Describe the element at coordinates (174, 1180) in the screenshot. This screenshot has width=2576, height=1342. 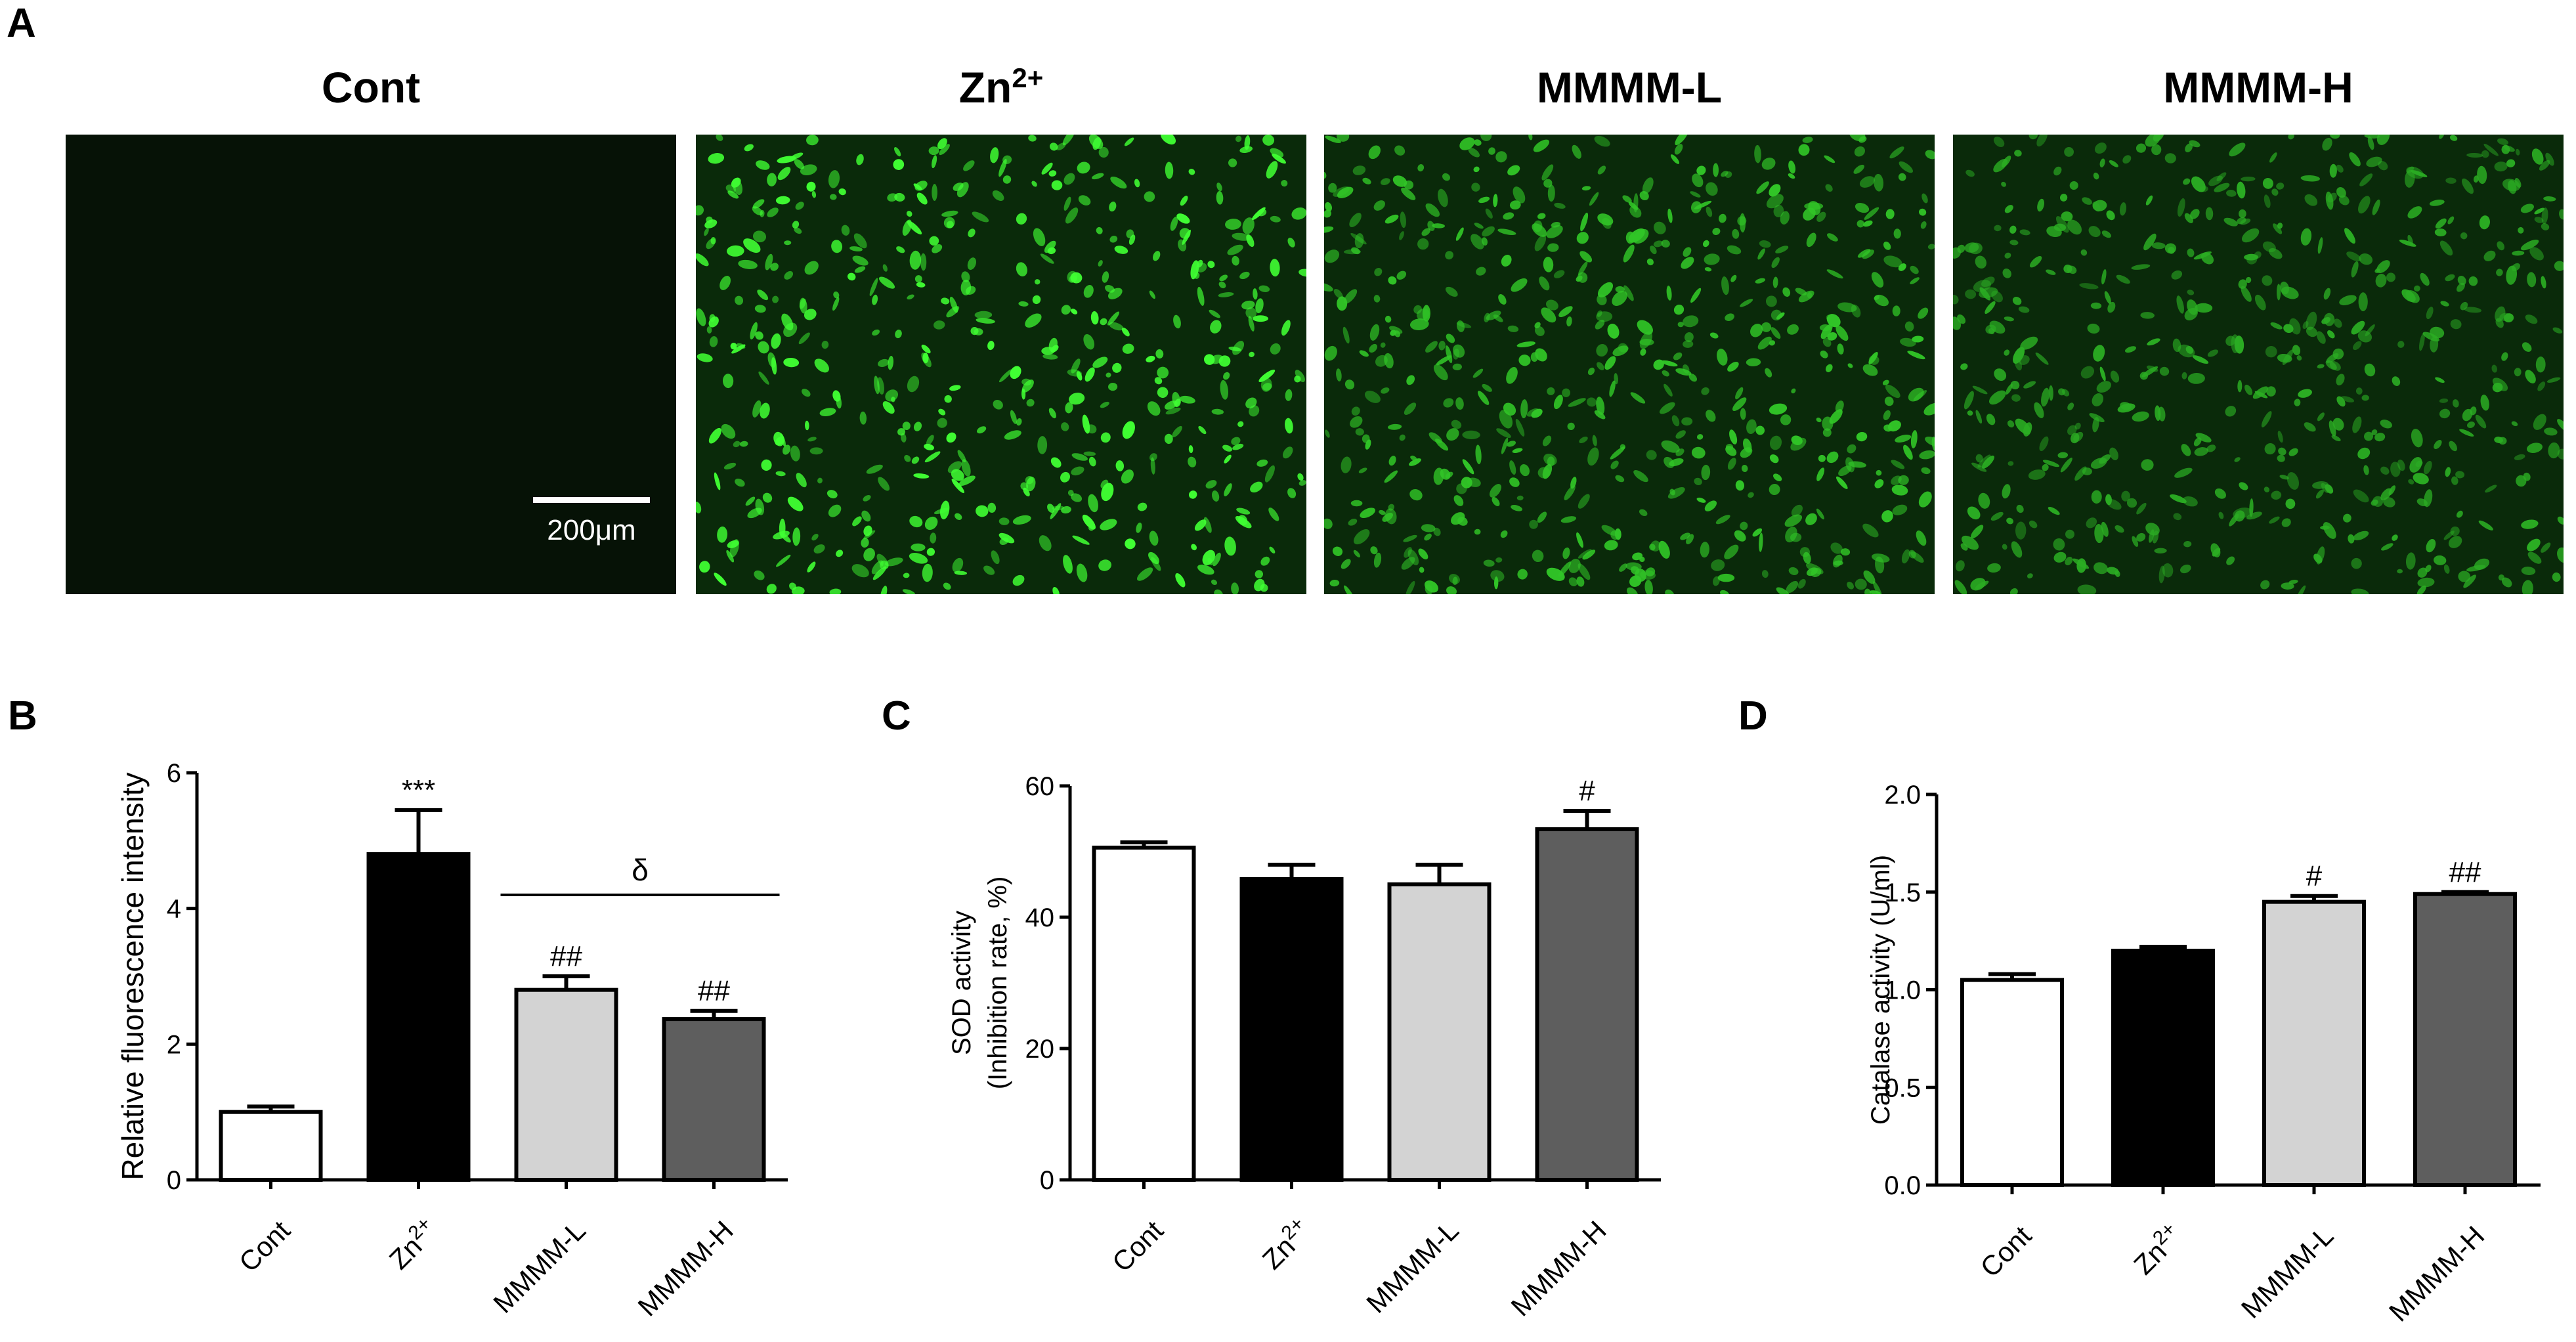
I see `y-tick-label: 0` at that location.